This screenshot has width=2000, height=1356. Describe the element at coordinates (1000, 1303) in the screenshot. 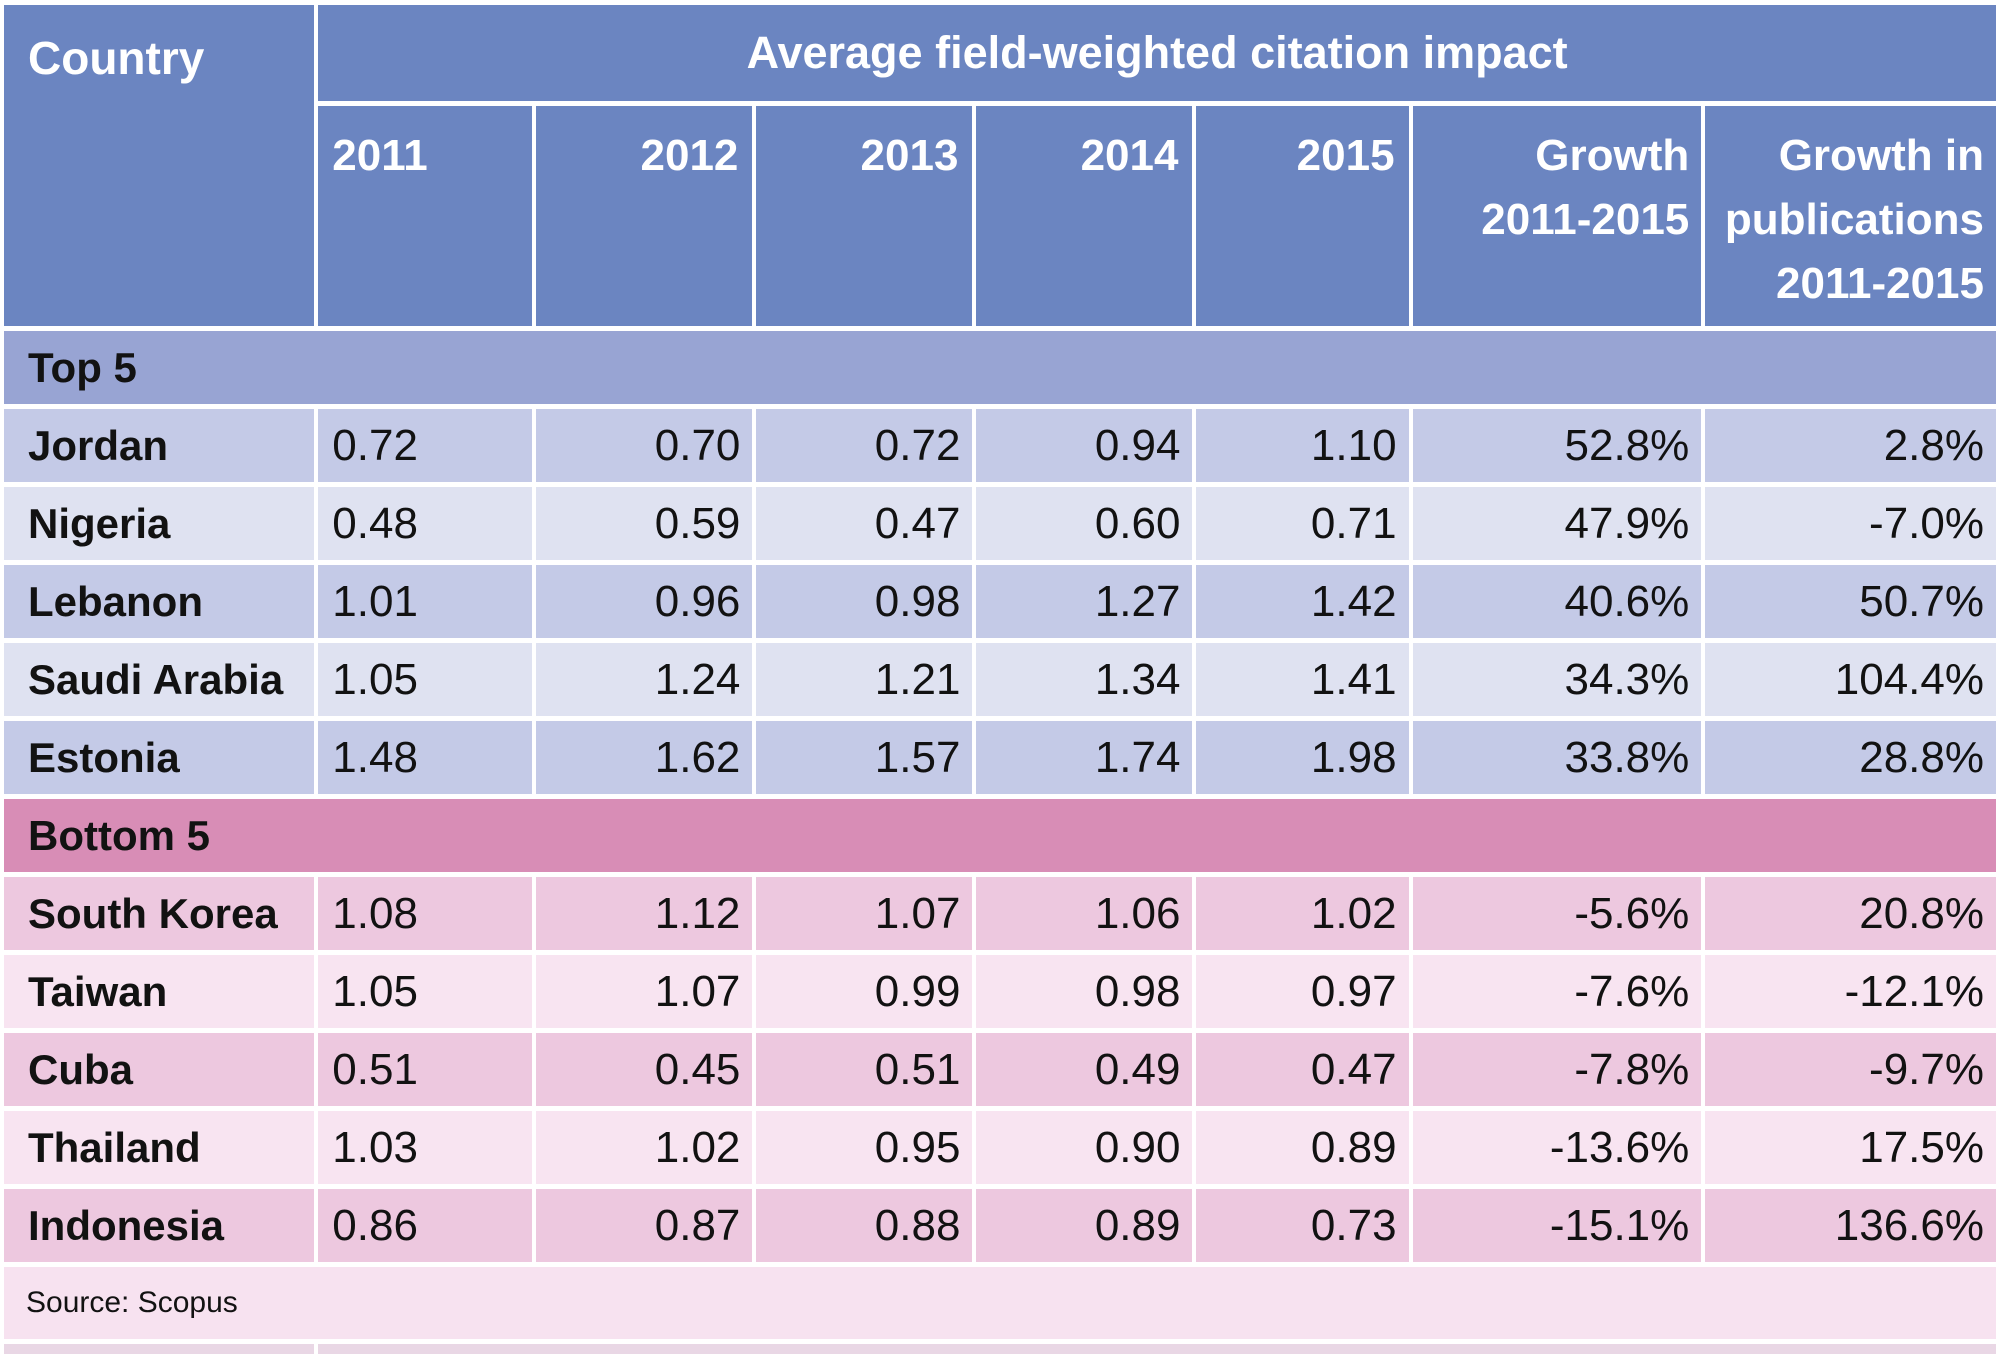

I see `source-row: Source: Scopus` at that location.